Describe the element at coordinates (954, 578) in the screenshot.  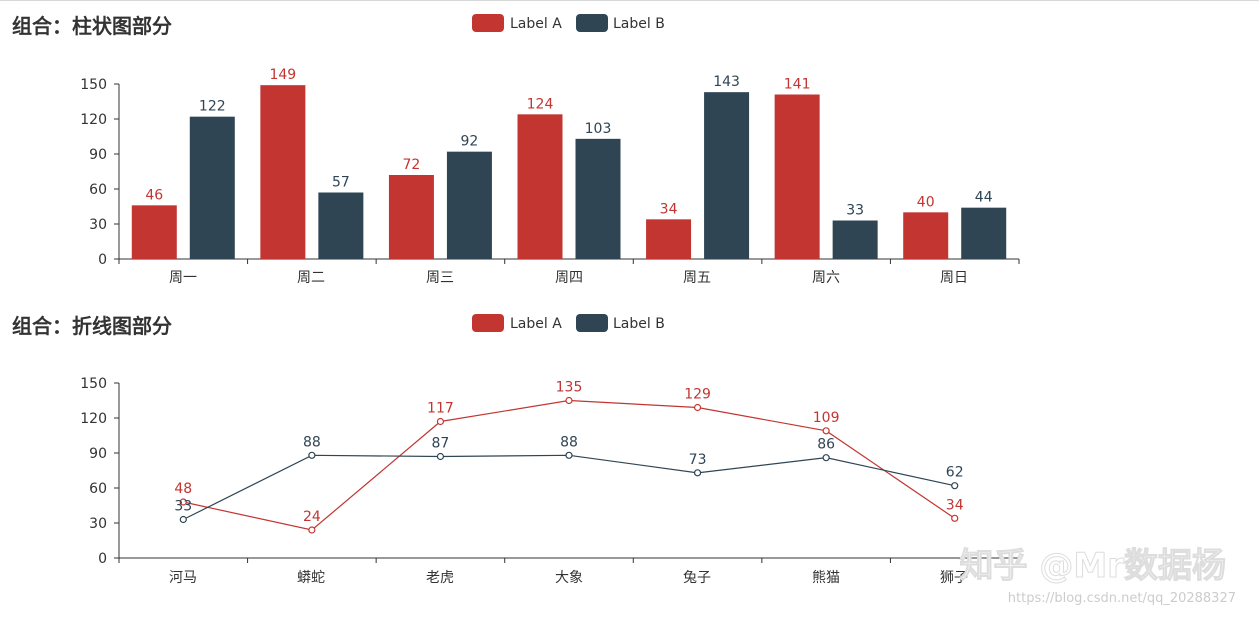
I see `line-x-label-lion: 狮子` at that location.